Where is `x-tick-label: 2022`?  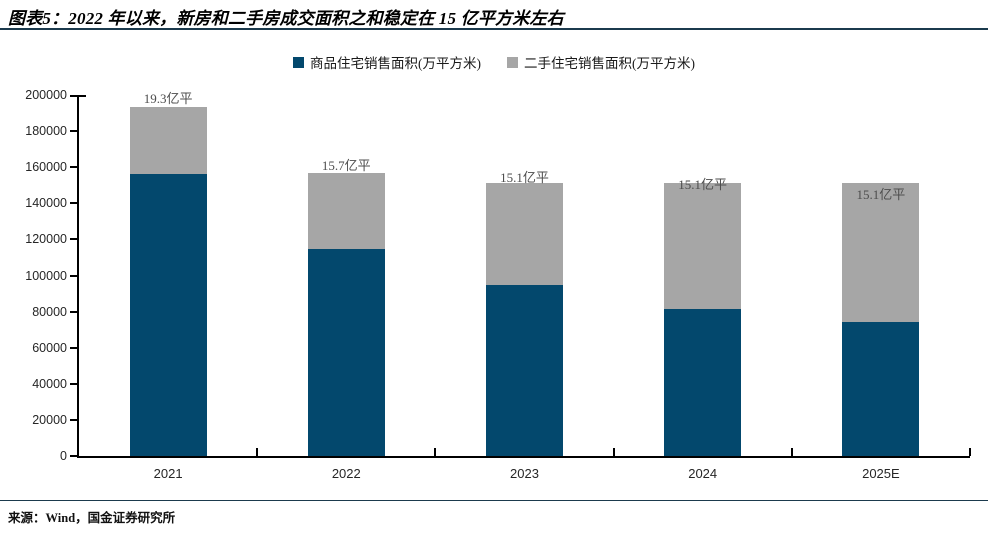 x-tick-label: 2022 is located at coordinates (346, 473).